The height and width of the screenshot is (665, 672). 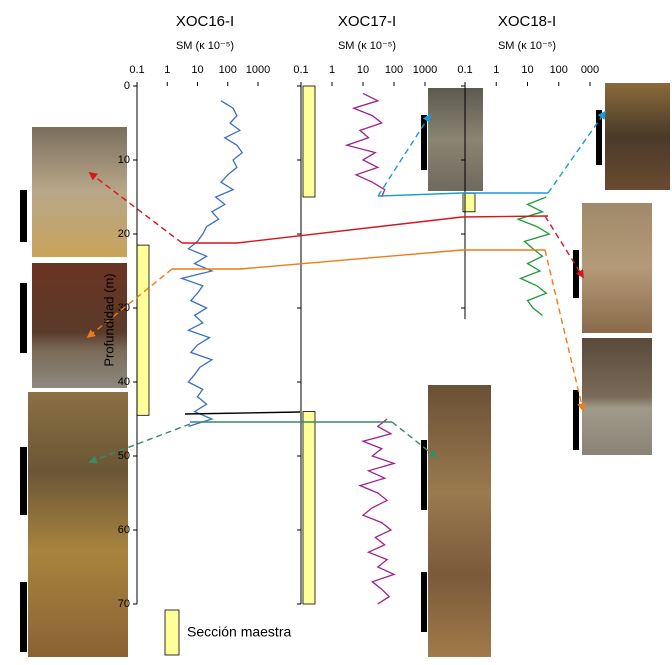 I want to click on y-axis-label: Profundidad (m), so click(x=108, y=319).